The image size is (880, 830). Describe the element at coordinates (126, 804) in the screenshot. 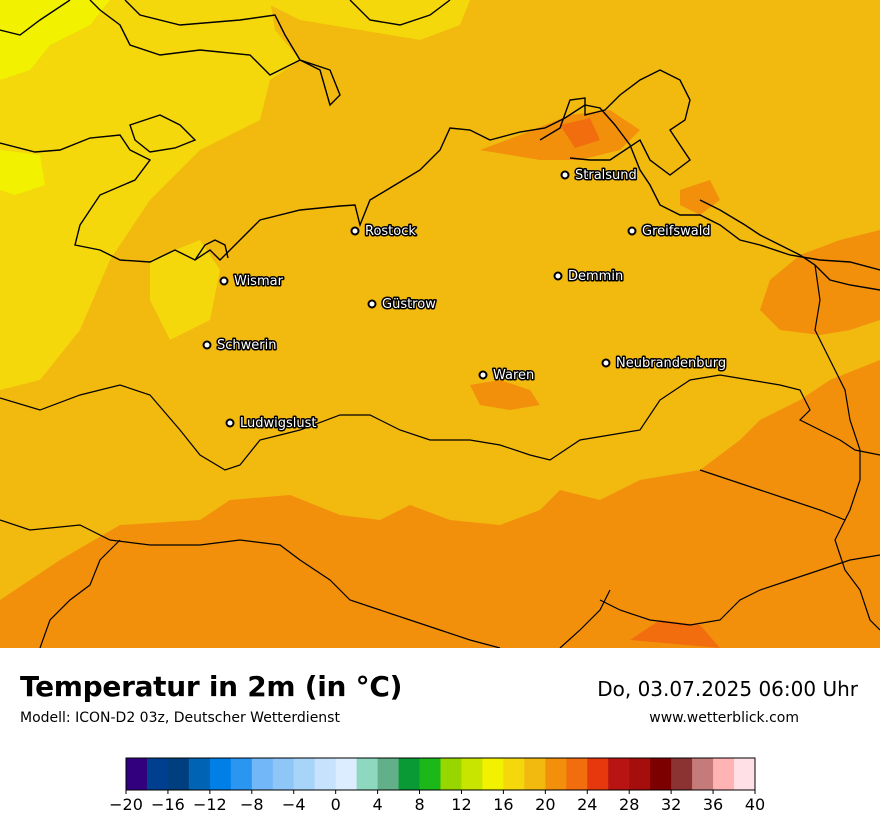

I see `colorbar-tick-label: −20` at that location.